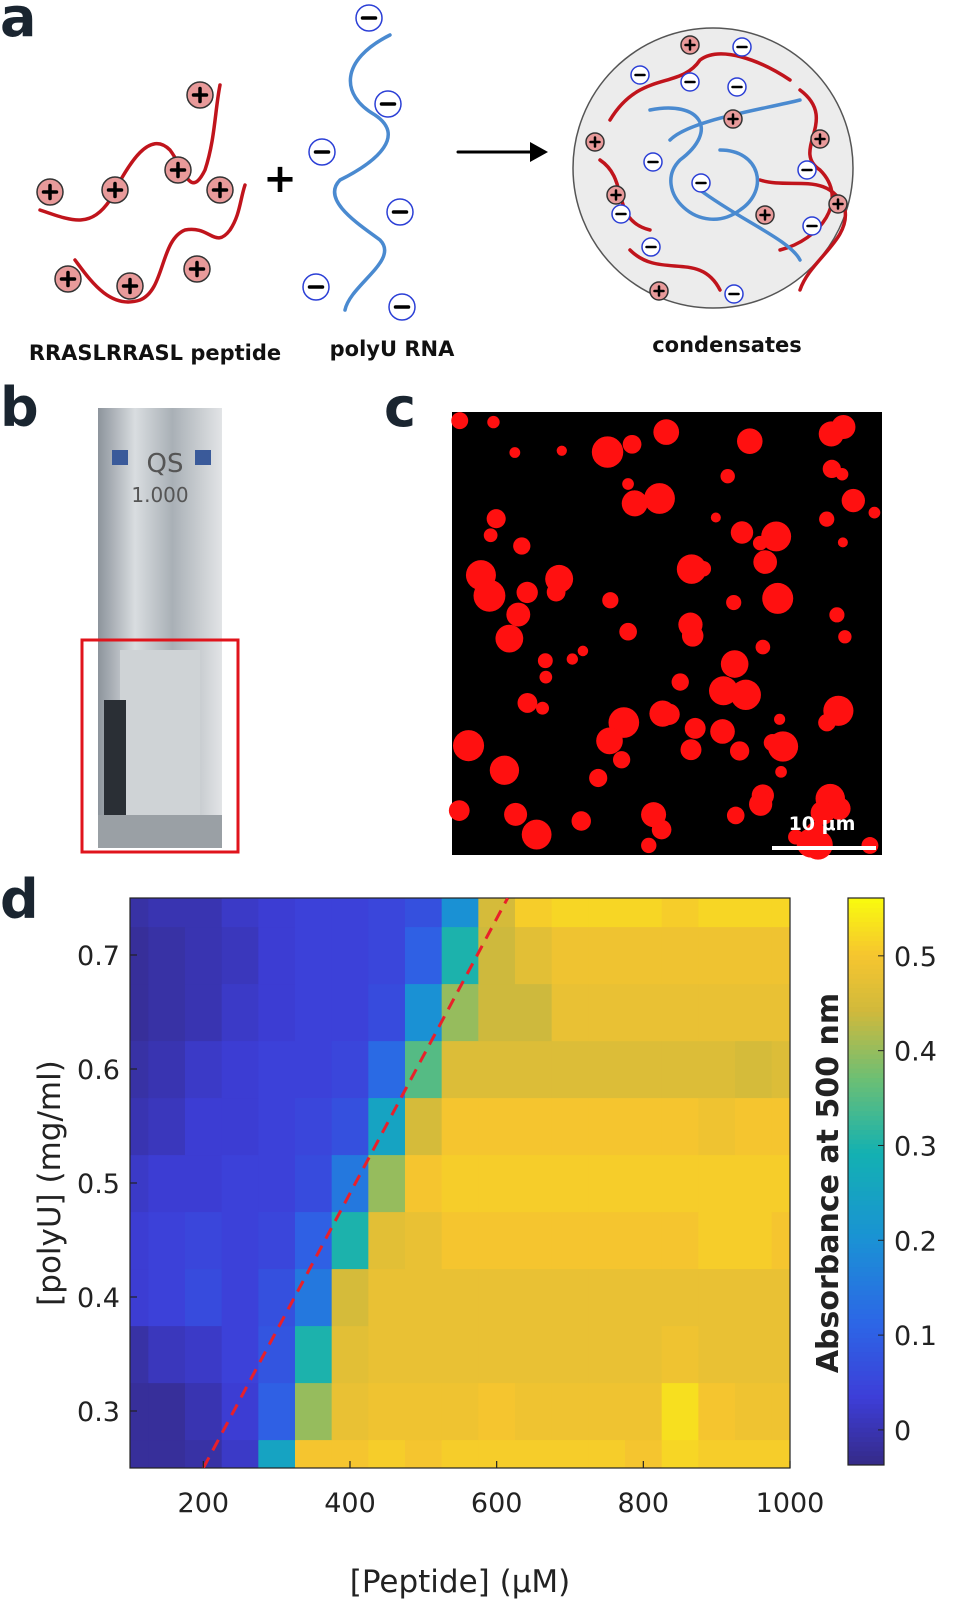 The height and width of the screenshot is (1600, 963). Describe the element at coordinates (18, 24) in the screenshot. I see `panel-label: a` at that location.